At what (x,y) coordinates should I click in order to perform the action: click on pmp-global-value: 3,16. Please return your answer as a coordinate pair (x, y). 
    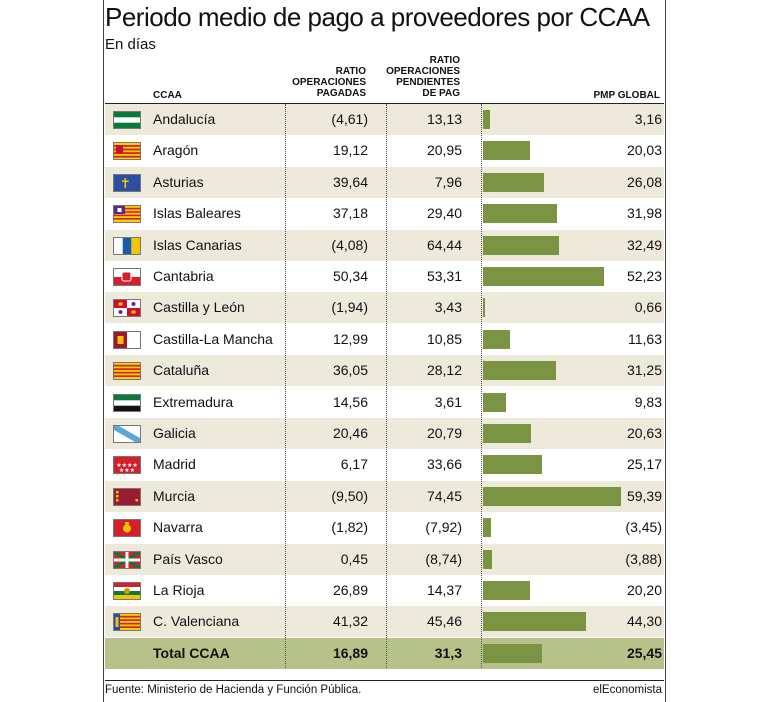
    Looking at the image, I should click on (648, 119).